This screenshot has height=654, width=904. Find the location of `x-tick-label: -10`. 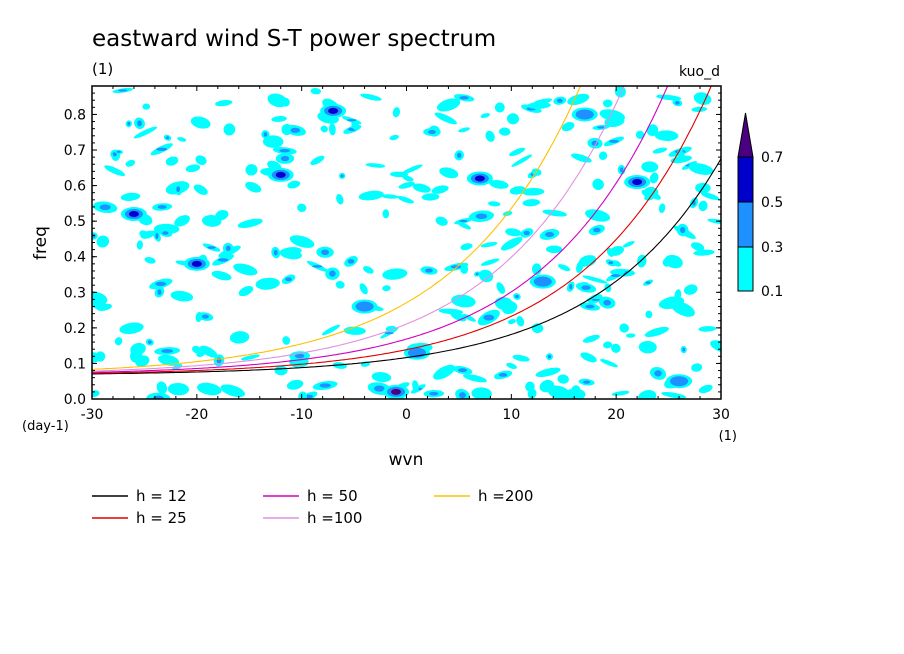

x-tick-label: -10 is located at coordinates (301, 415).